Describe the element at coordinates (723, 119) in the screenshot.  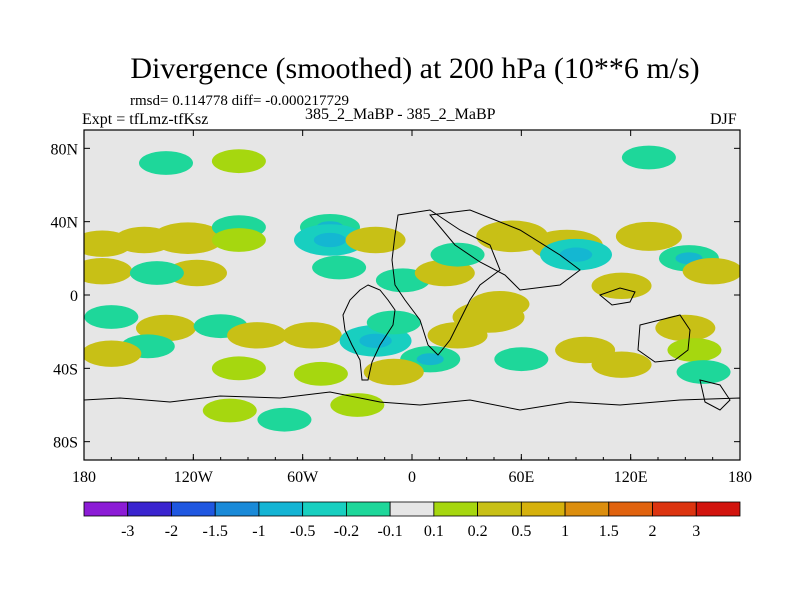
I see `season-label: DJF` at that location.